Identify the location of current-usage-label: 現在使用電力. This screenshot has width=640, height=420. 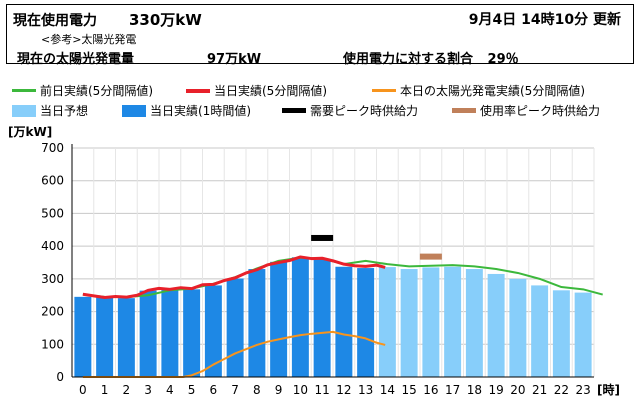
(55, 21).